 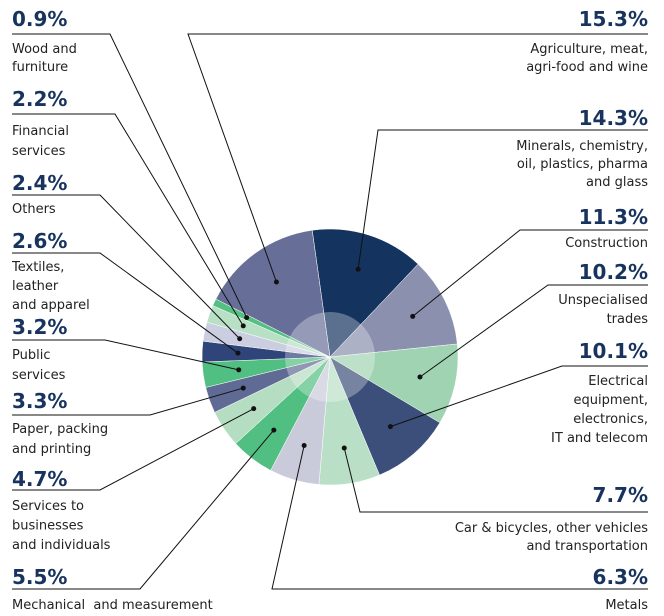 What do you see at coordinates (34, 209) in the screenshot?
I see `category-label: Others` at bounding box center [34, 209].